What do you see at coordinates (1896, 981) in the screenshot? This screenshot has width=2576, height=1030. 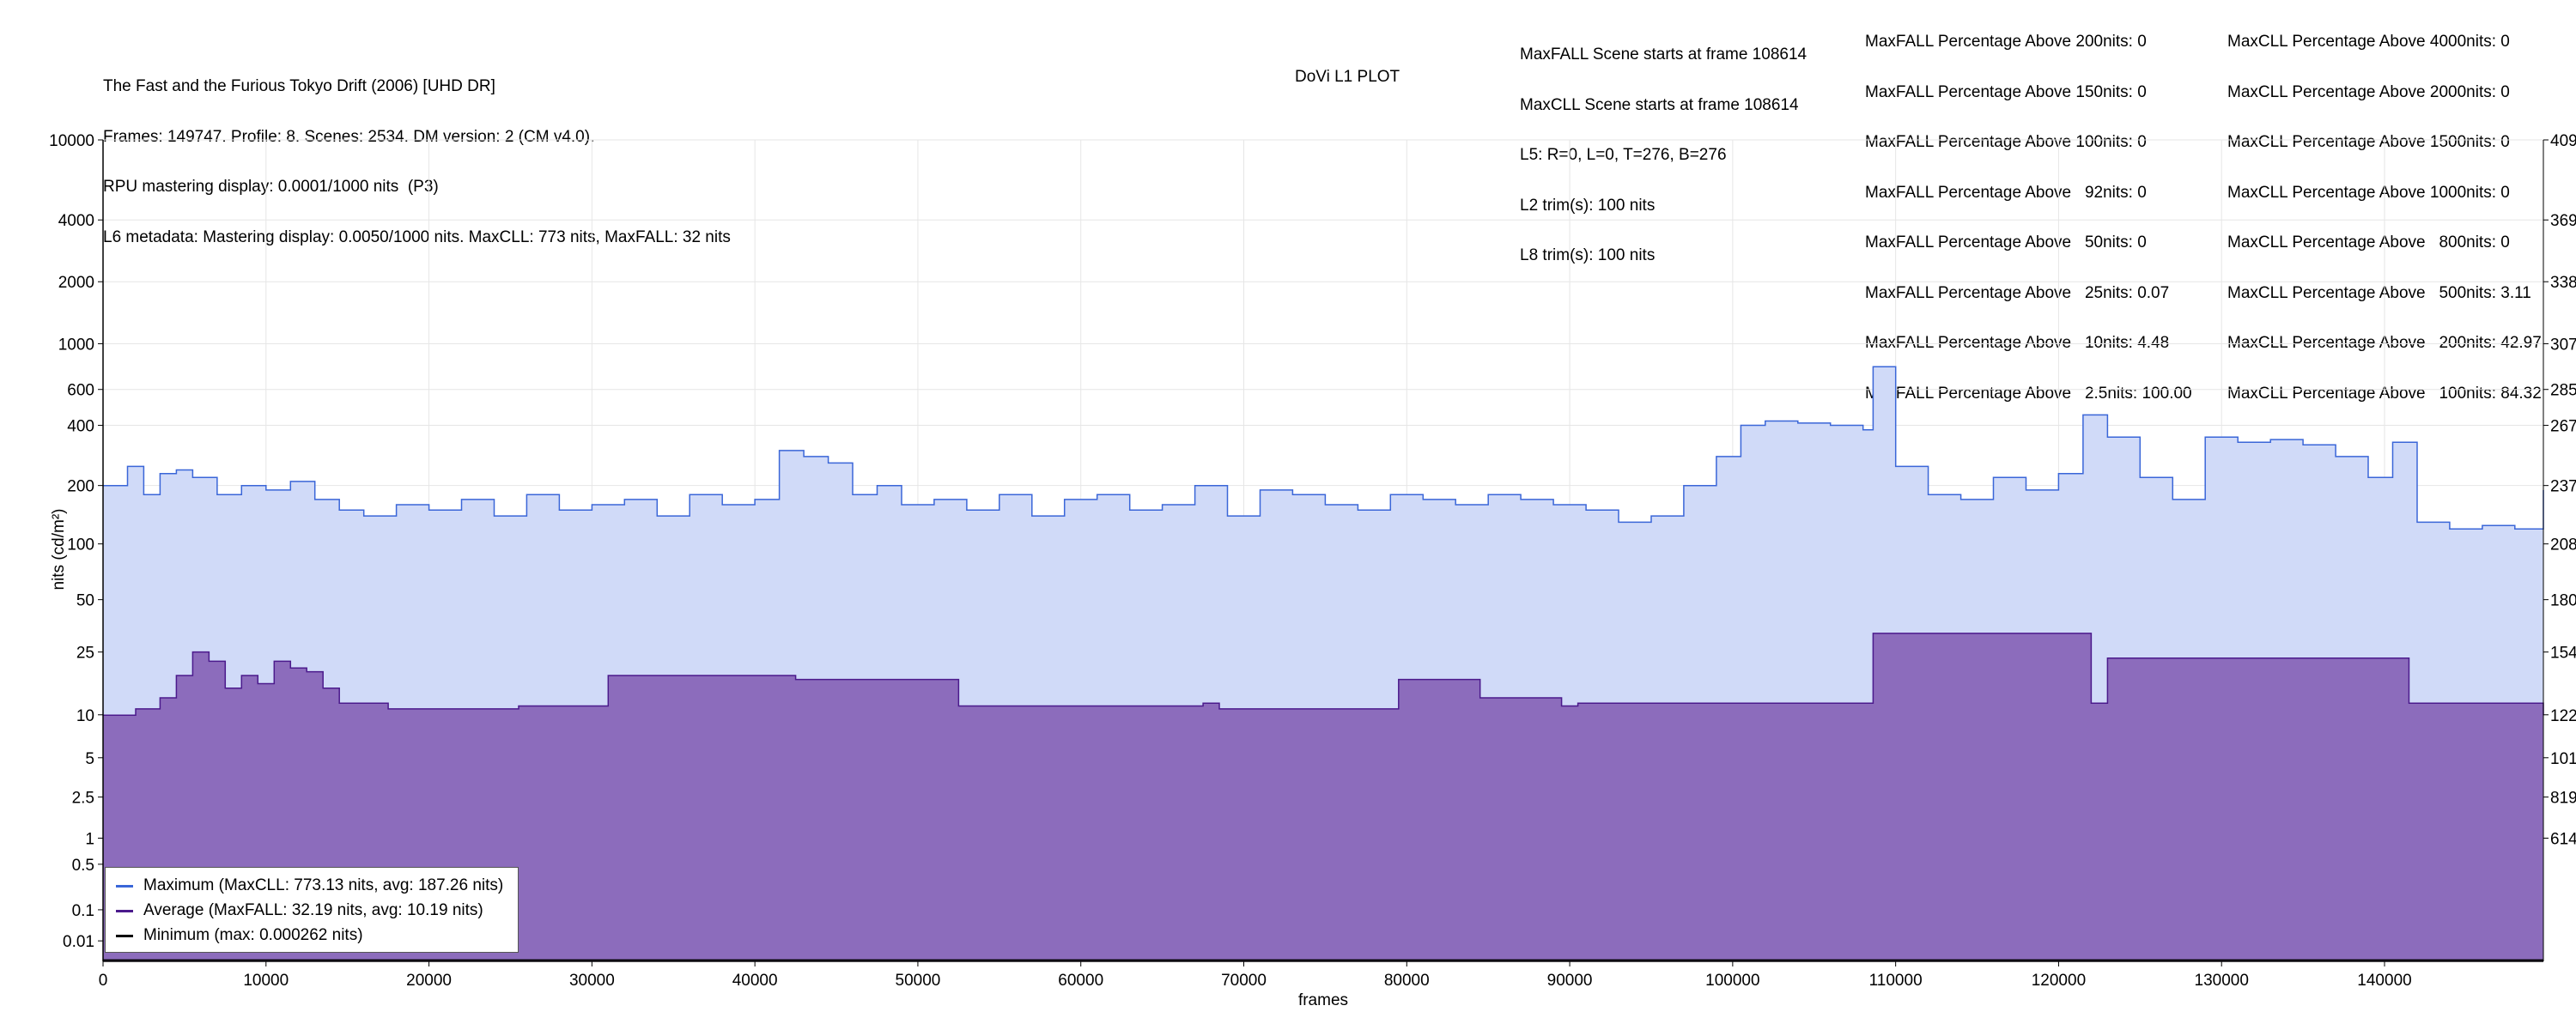 I see `x-tick-label: 110000` at bounding box center [1896, 981].